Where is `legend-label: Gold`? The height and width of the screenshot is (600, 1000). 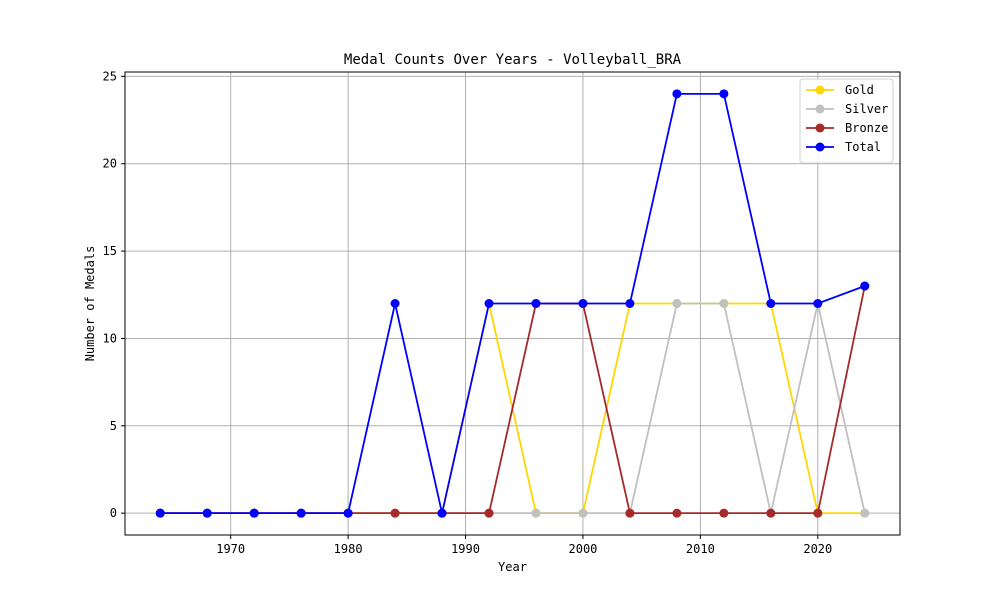 legend-label: Gold is located at coordinates (859, 90).